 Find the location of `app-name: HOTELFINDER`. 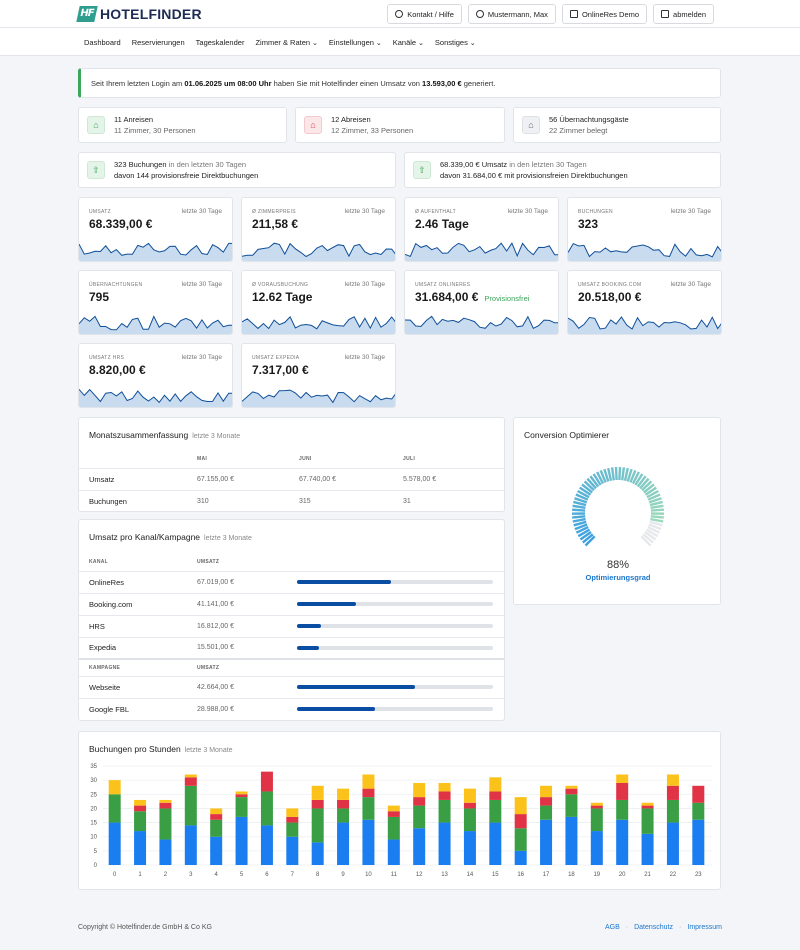

app-name: HOTELFINDER is located at coordinates (151, 14).